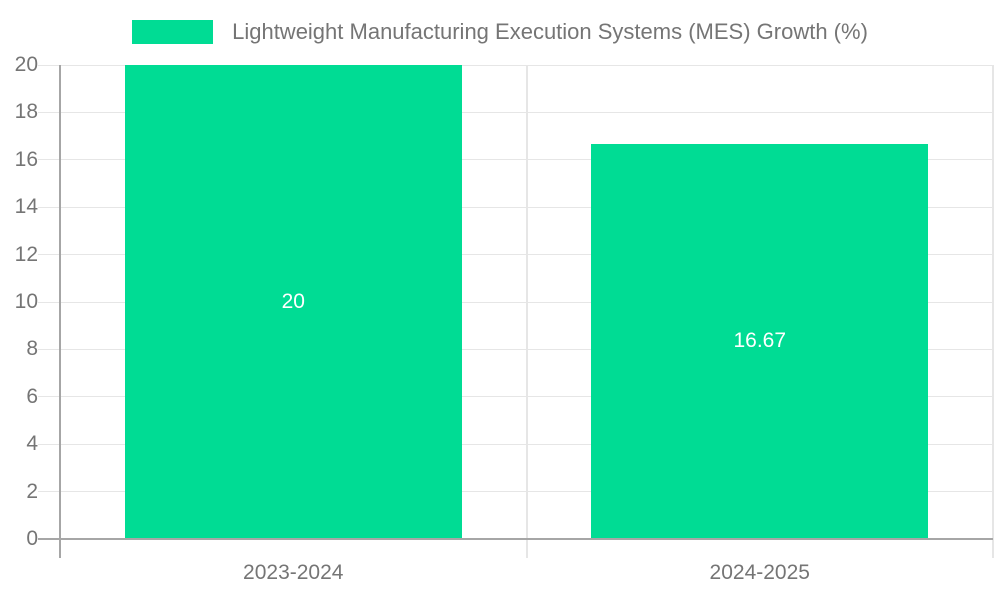 This screenshot has width=1000, height=600. I want to click on y-axis-tick-label: 16, so click(26, 159).